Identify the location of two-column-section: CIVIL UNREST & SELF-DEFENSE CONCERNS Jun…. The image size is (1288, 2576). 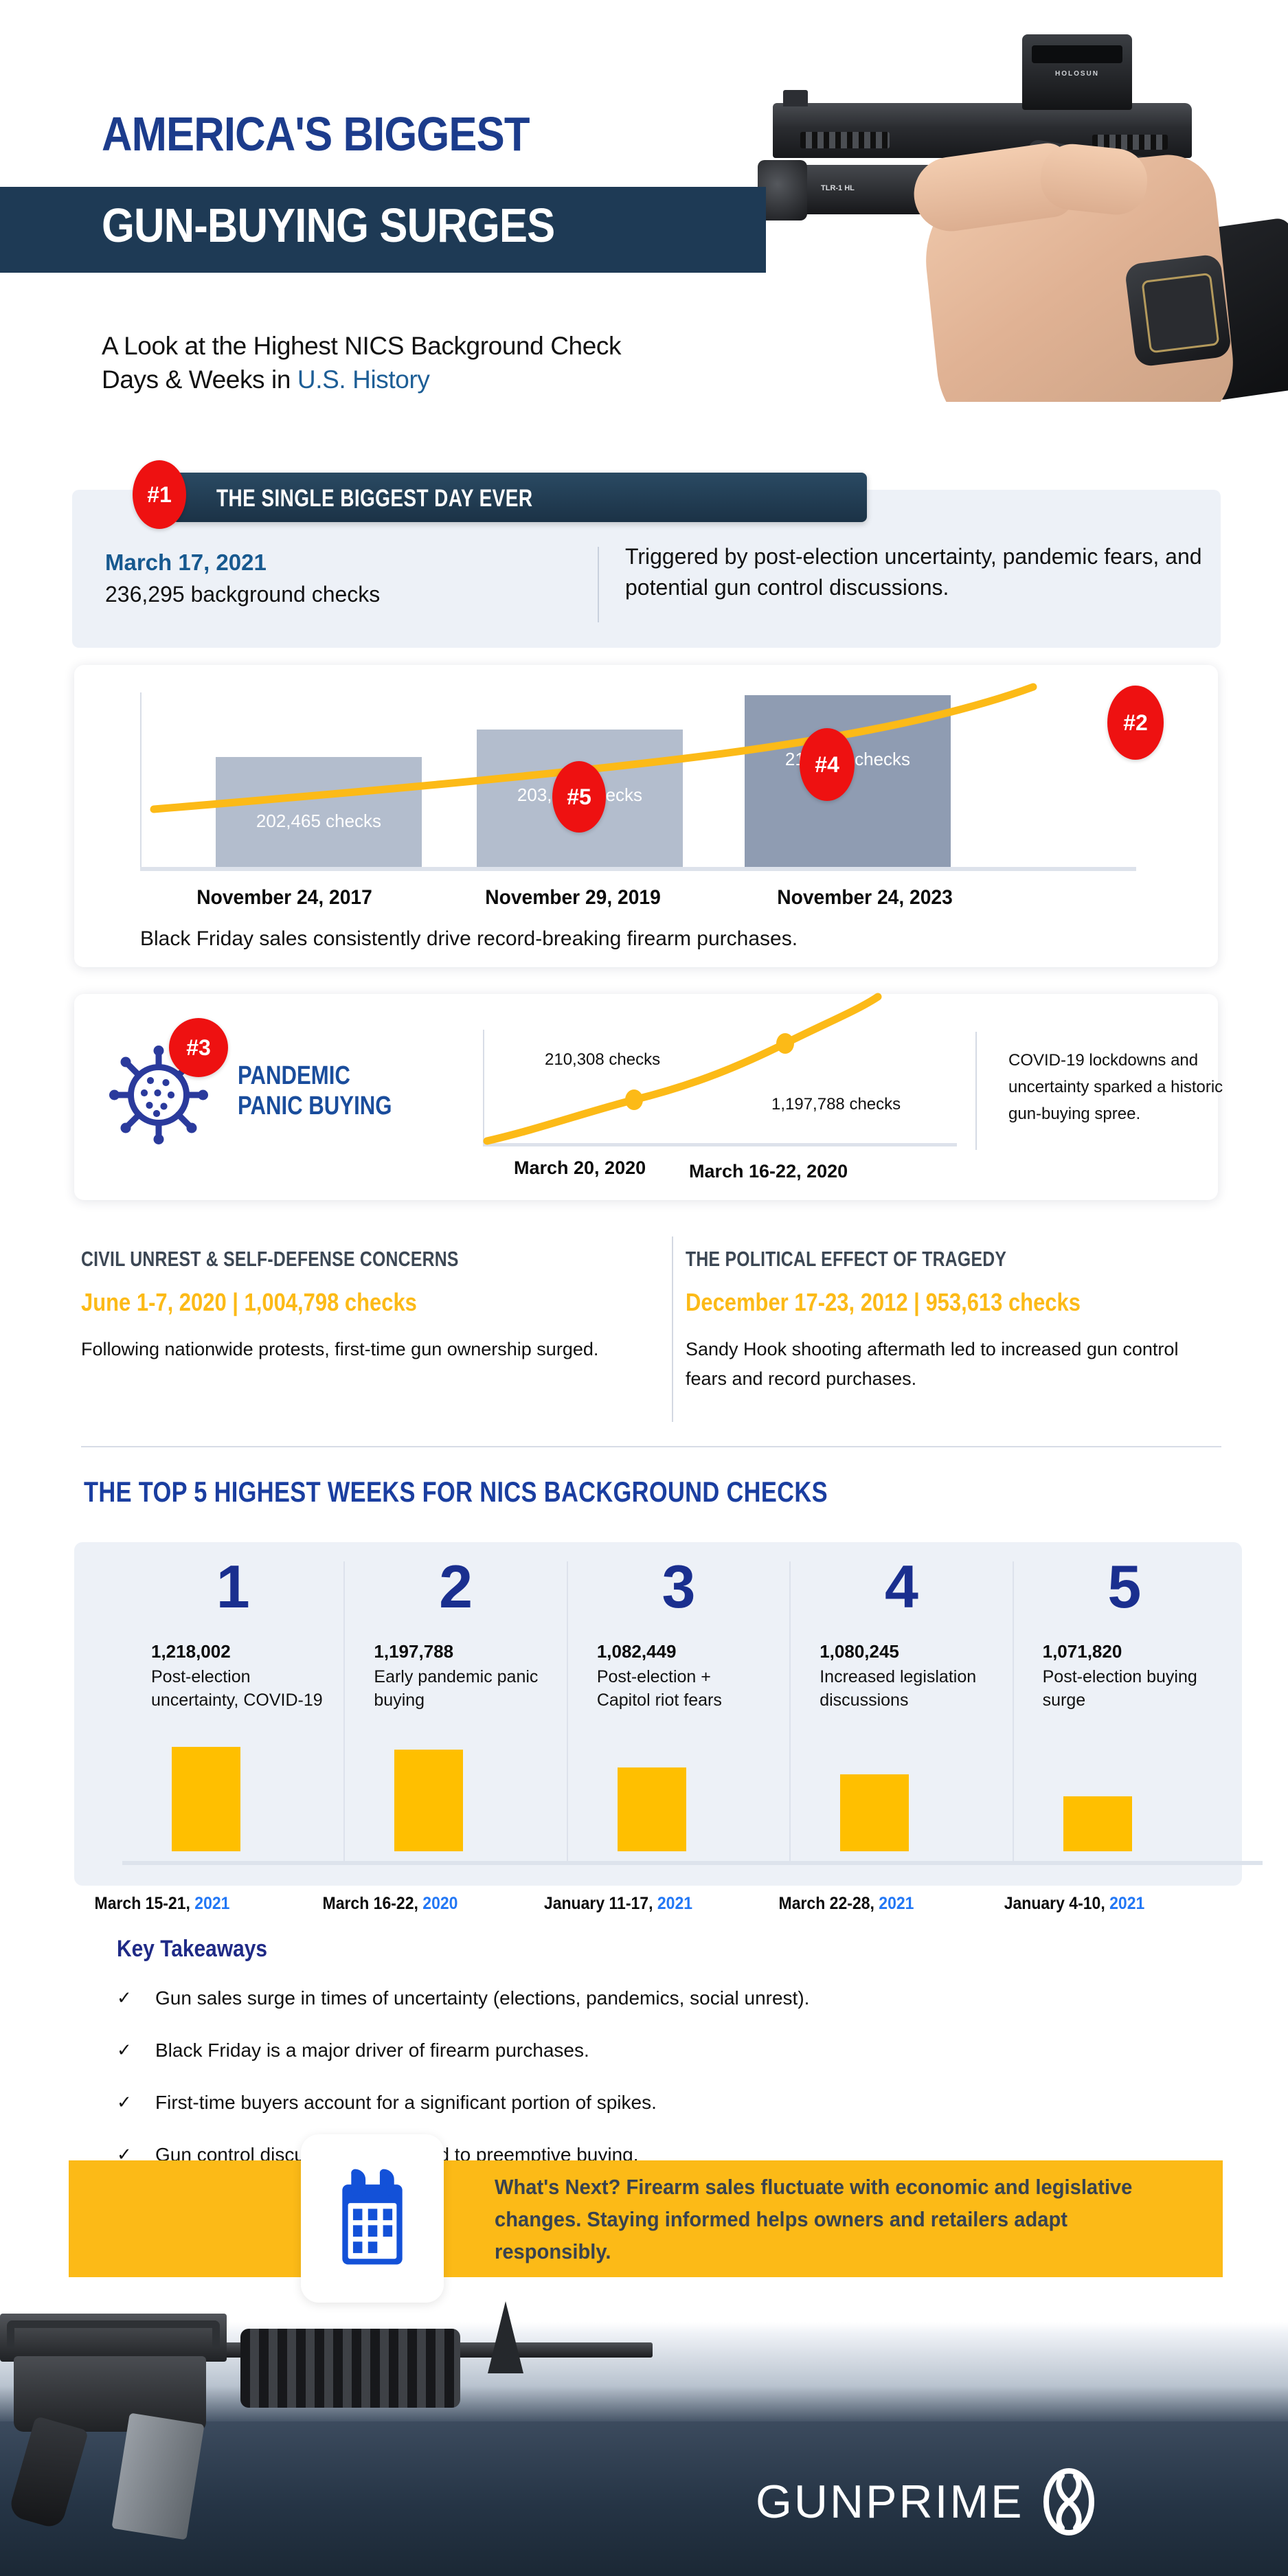
(651, 1329).